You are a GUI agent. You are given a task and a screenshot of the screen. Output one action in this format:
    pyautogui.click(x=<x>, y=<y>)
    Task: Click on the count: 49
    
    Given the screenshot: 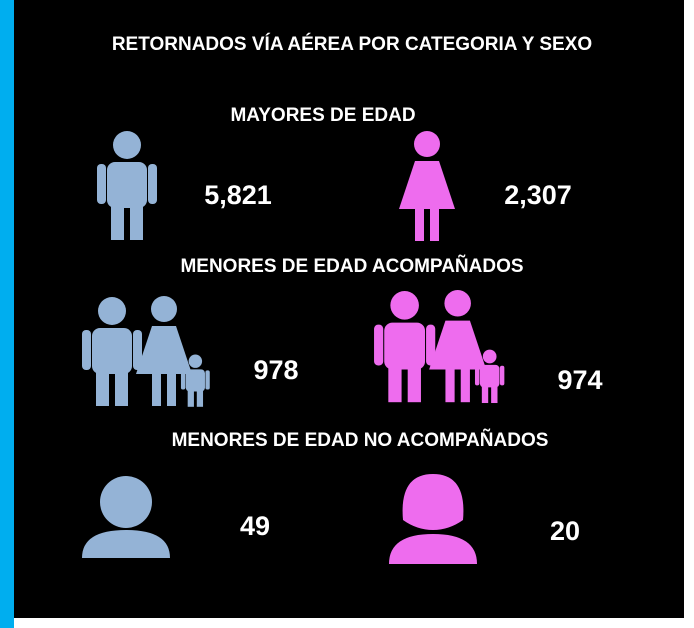 What is the action you would take?
    pyautogui.click(x=255, y=526)
    